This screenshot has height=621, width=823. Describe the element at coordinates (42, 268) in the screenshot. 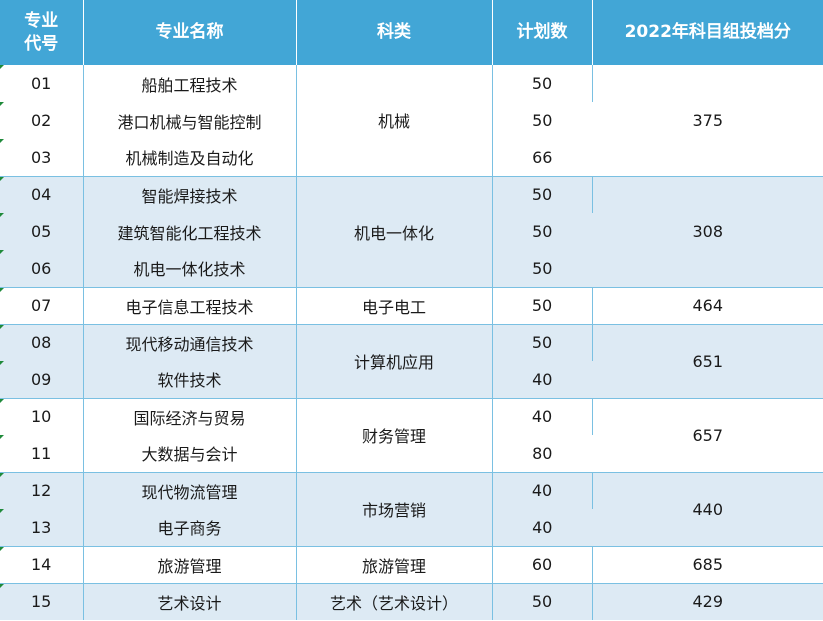

I see `cell-code: 06` at that location.